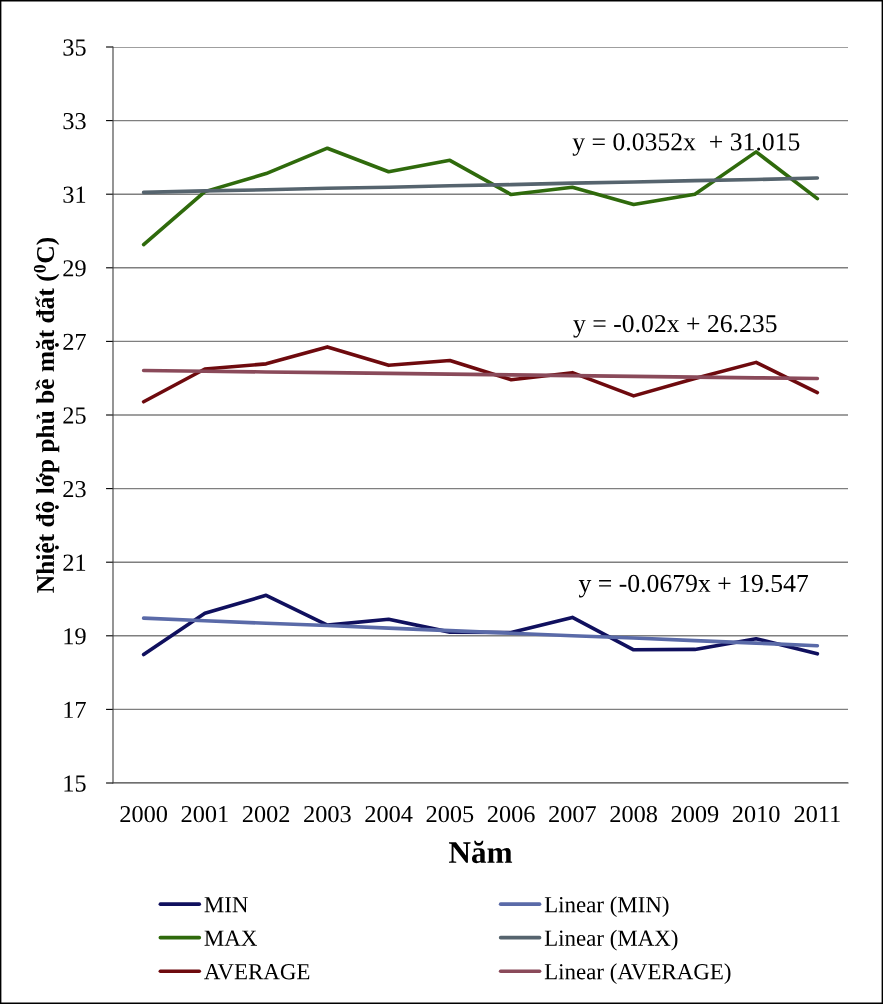  What do you see at coordinates (75, 636) in the screenshot?
I see `y-tick-label: 19` at bounding box center [75, 636].